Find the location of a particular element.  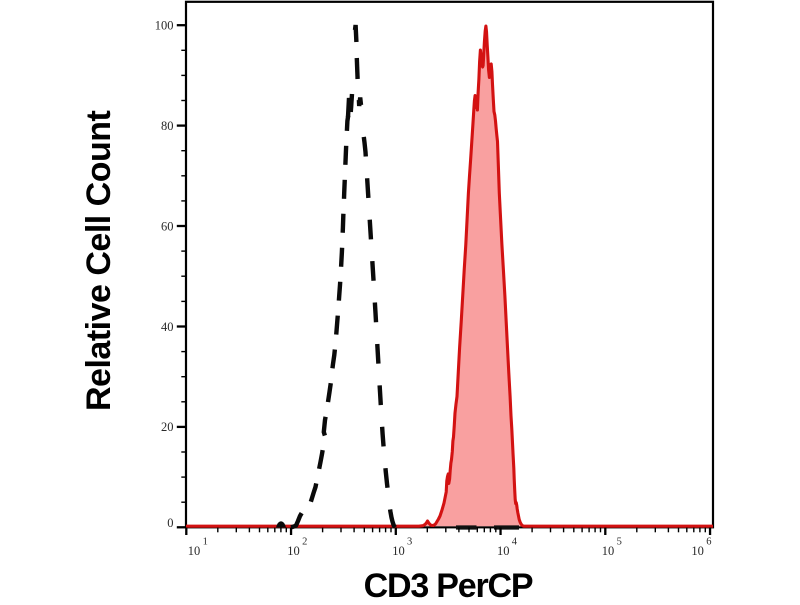

svg-text: 100 is located at coordinates (164, 26).